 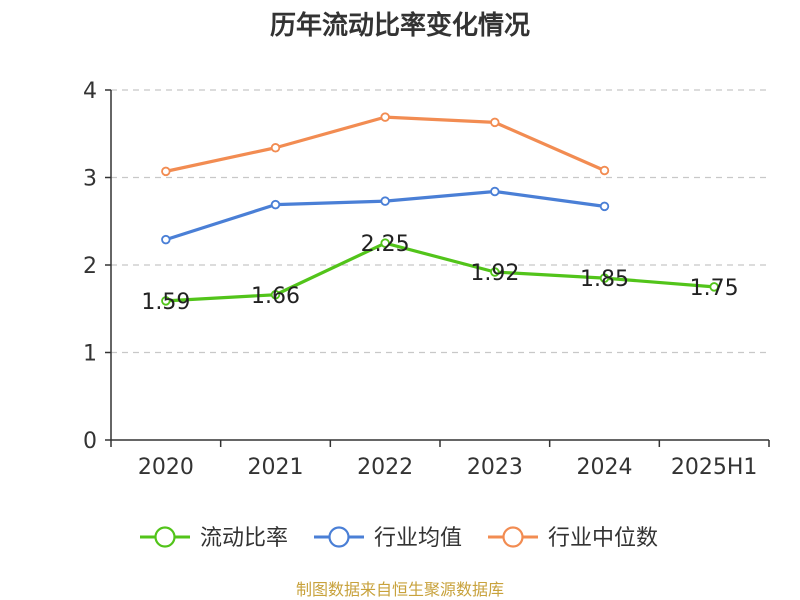 What do you see at coordinates (605, 467) in the screenshot?
I see `x-tick-label-2024: 2024` at bounding box center [605, 467].